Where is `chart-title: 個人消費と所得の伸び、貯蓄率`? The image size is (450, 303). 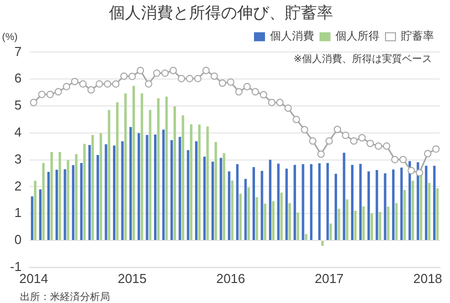 chart-title: 個人消費と所得の伸び、貯蓄率 is located at coordinates (221, 13).